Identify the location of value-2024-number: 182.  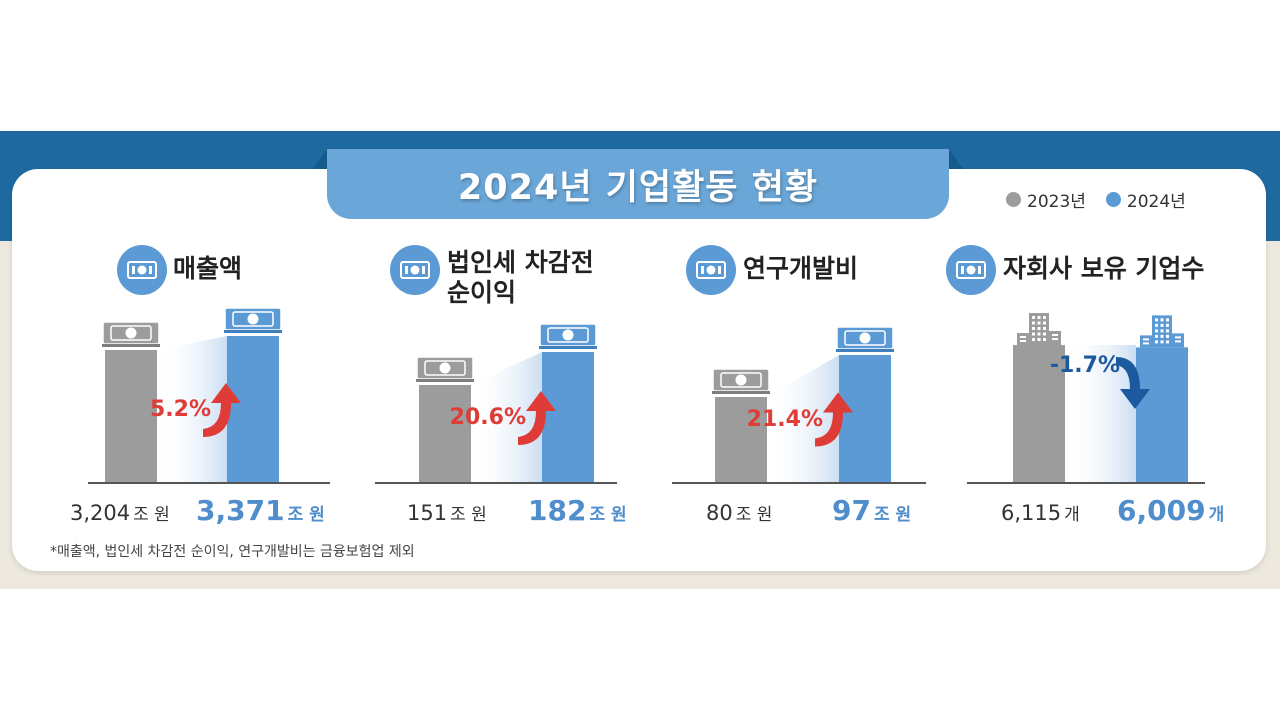
(557, 510).